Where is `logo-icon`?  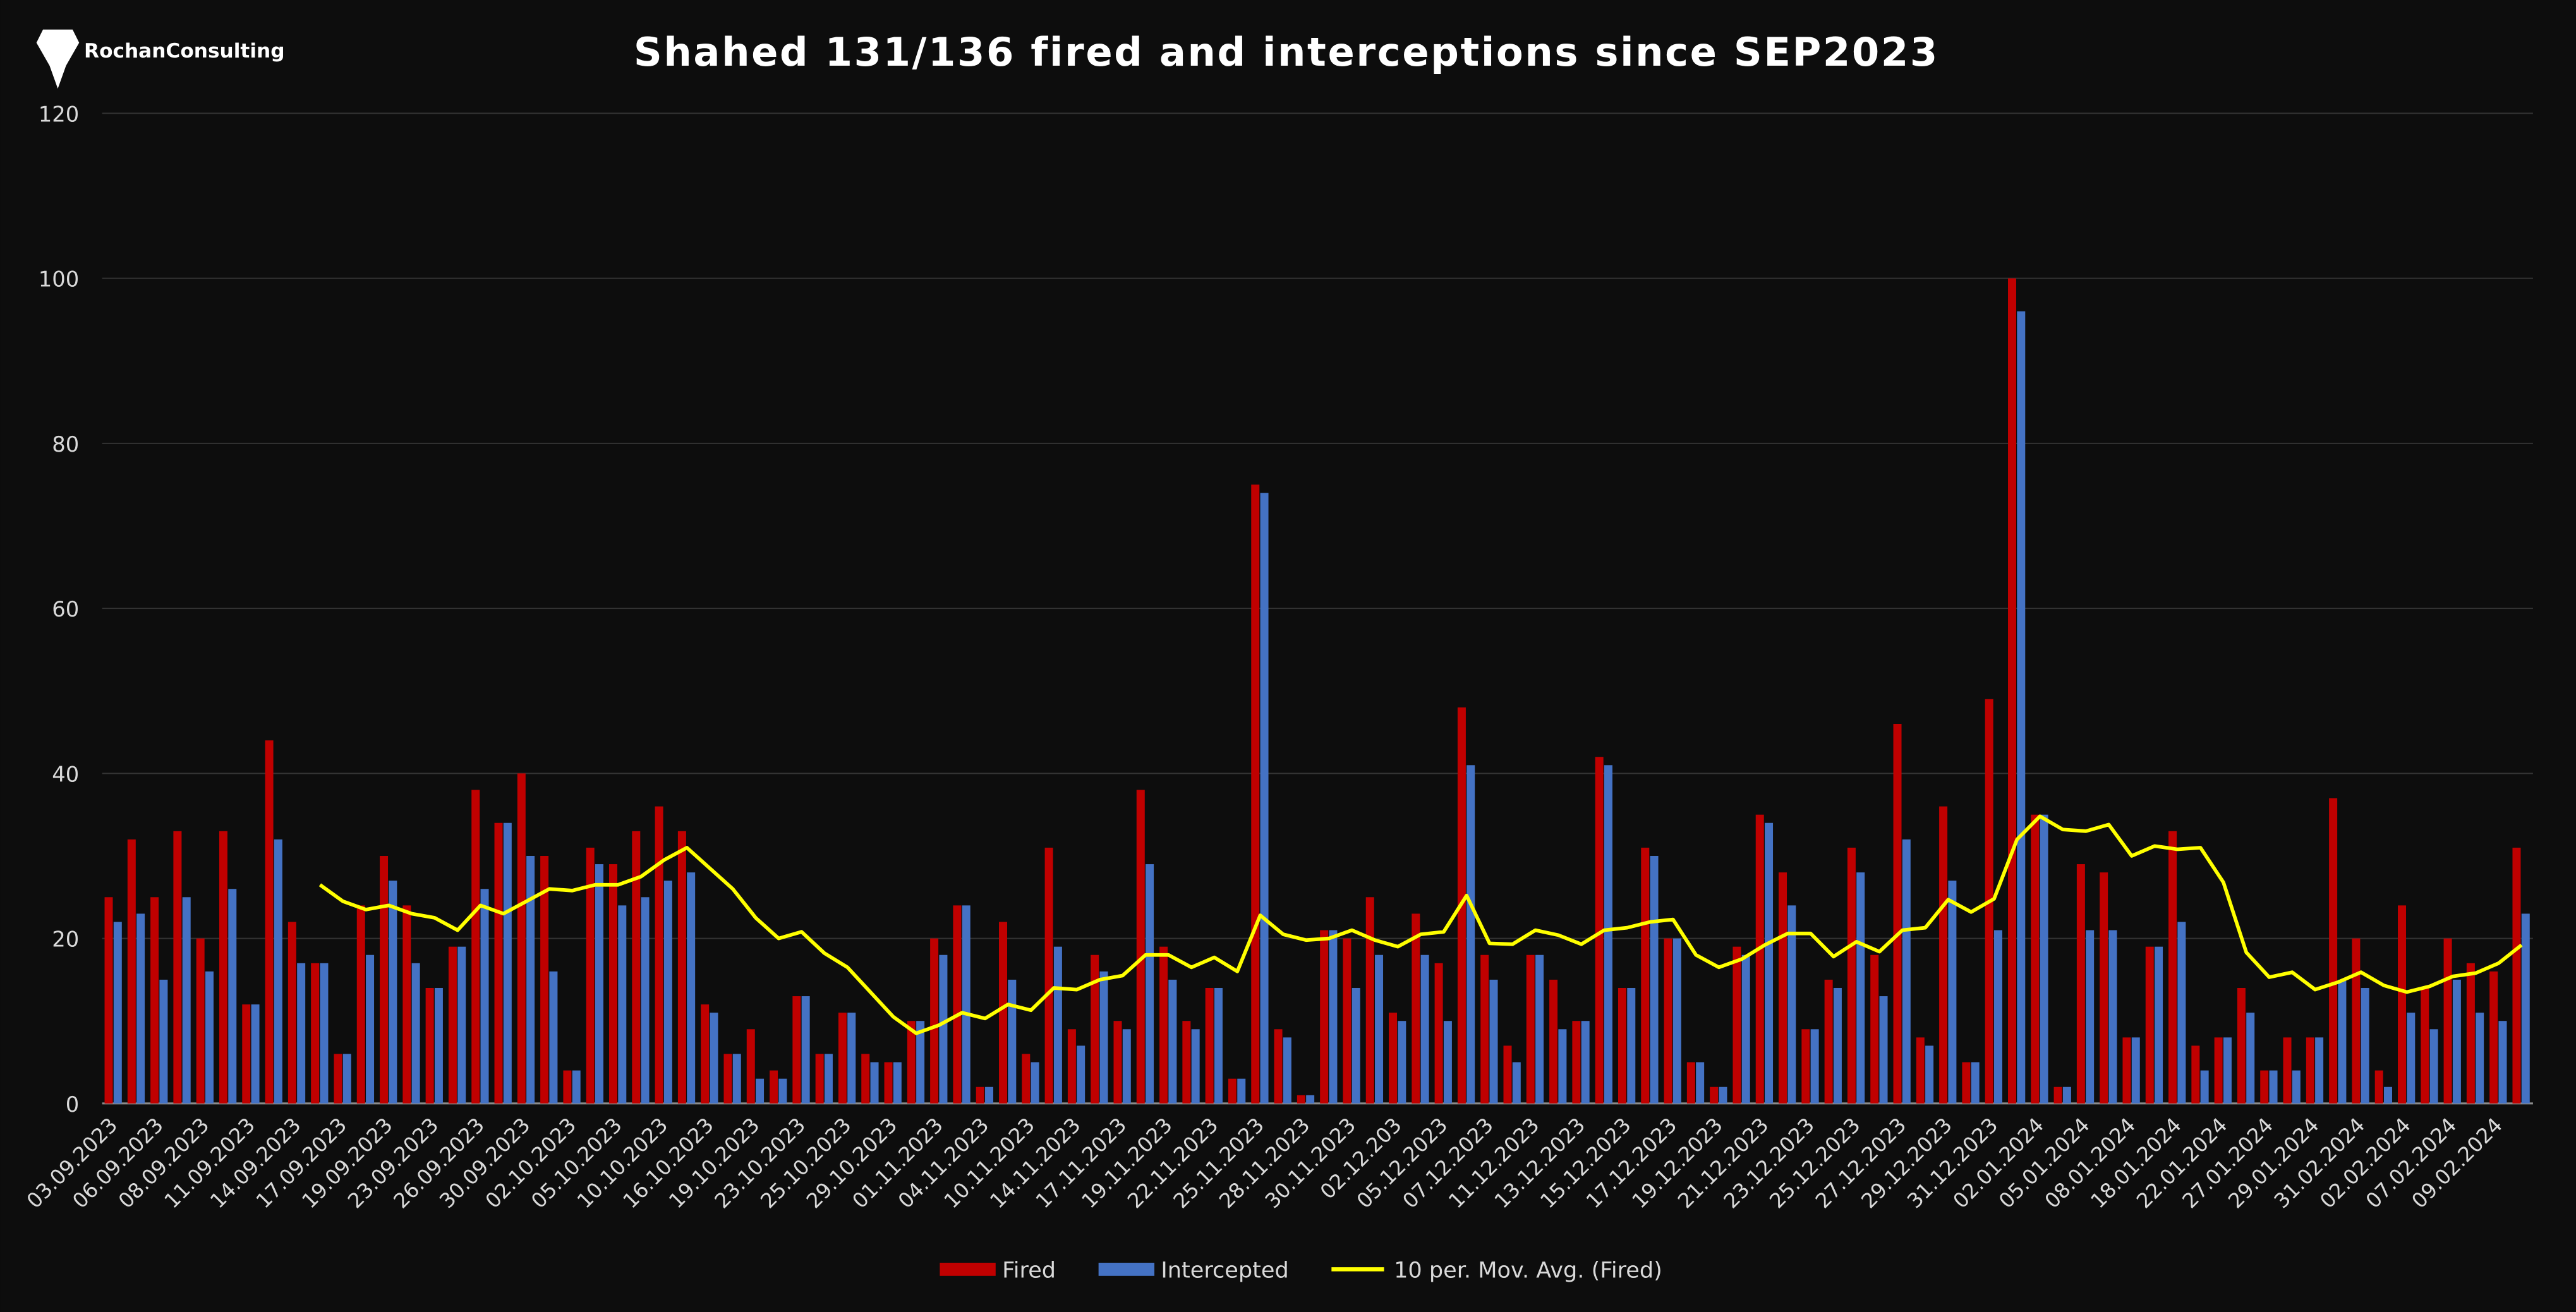 logo-icon is located at coordinates (58, 59).